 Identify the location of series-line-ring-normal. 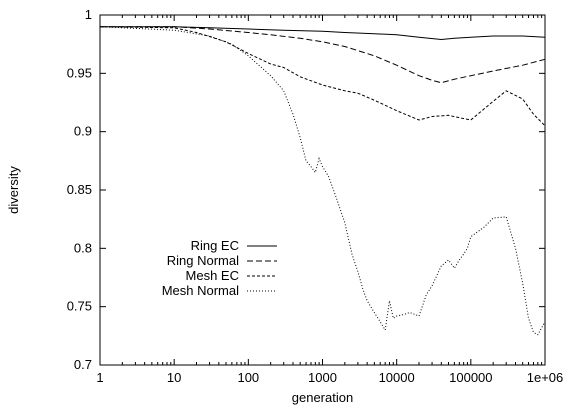
(323, 55).